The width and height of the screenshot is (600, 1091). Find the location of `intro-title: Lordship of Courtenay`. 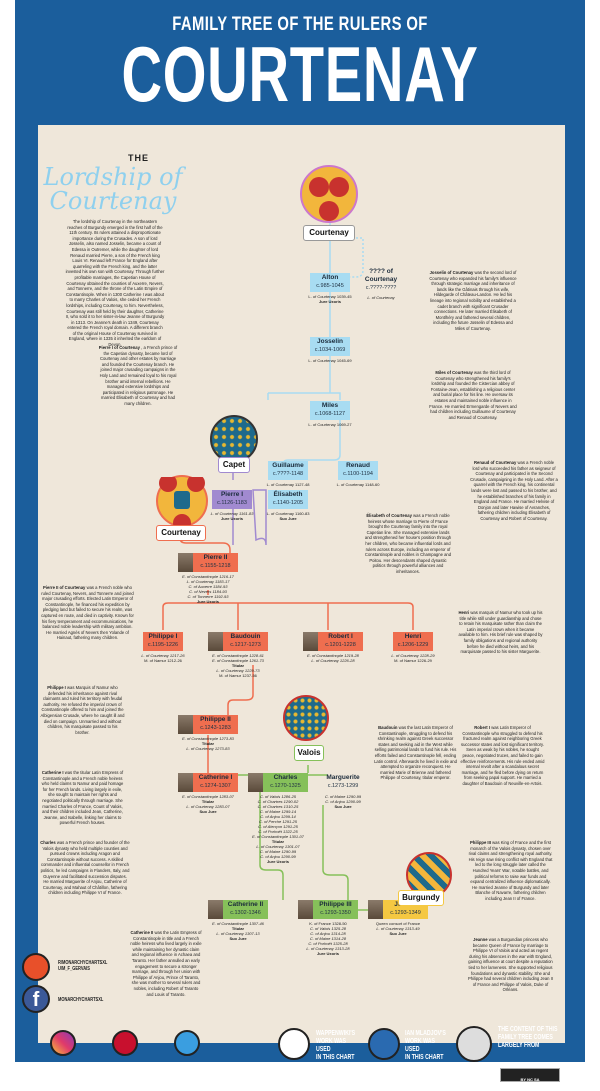

intro-title: Lordship of Courtenay is located at coordinates (113, 189).